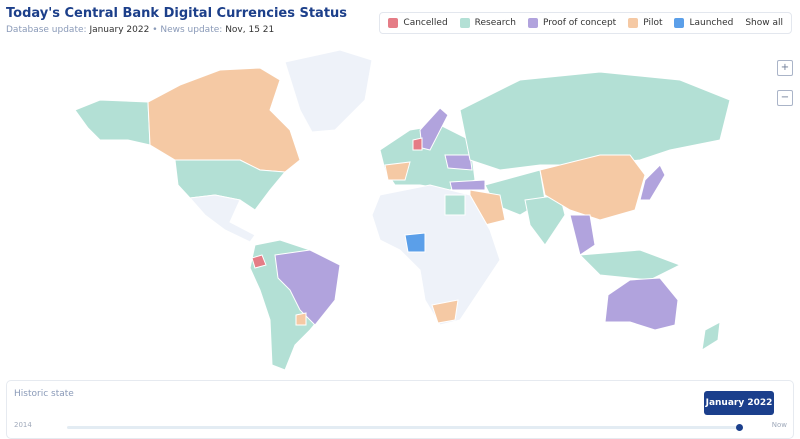 The width and height of the screenshot is (800, 439). Describe the element at coordinates (785, 98) in the screenshot. I see `zoom-out: −` at that location.